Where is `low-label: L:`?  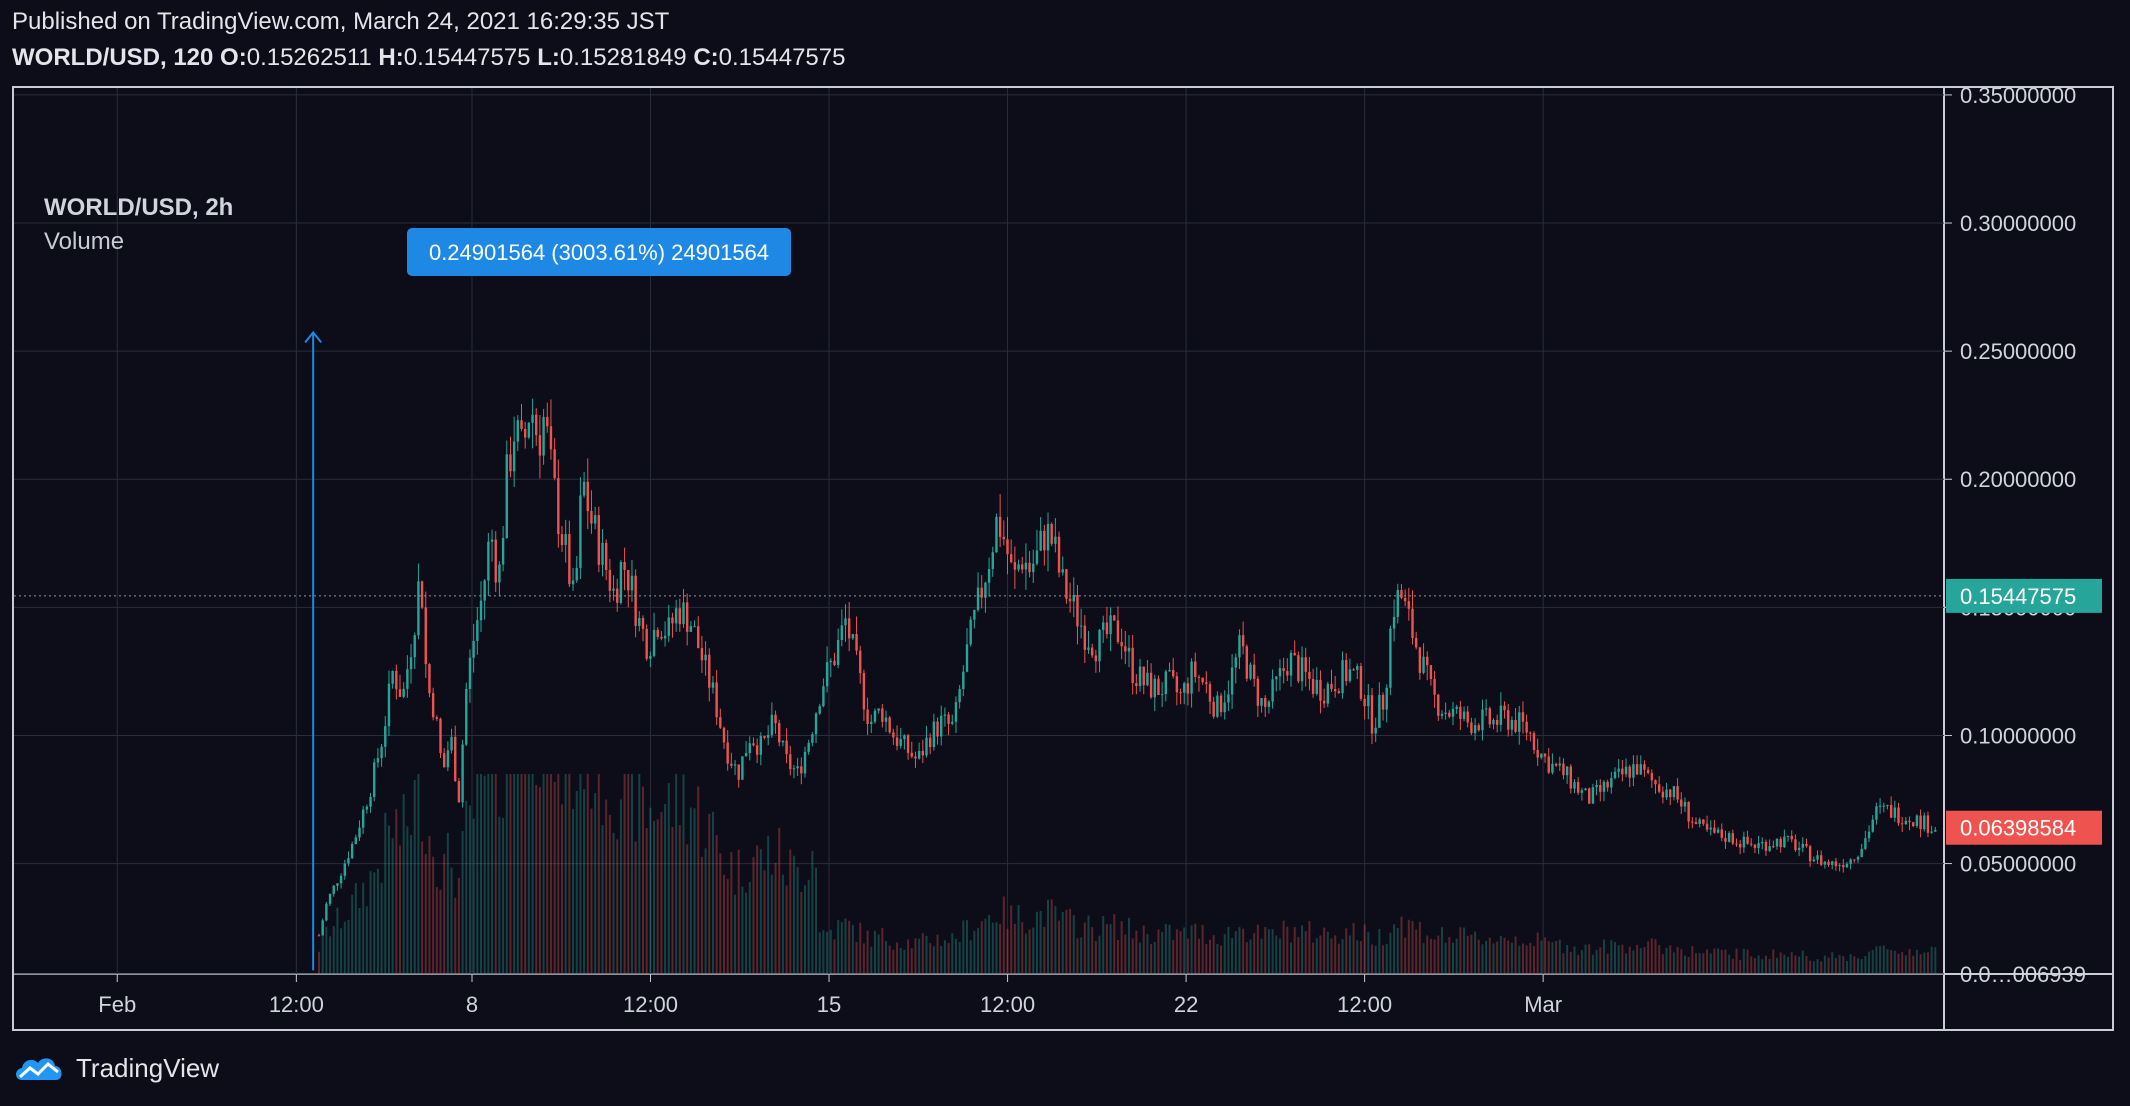
low-label: L: is located at coordinates (548, 57).